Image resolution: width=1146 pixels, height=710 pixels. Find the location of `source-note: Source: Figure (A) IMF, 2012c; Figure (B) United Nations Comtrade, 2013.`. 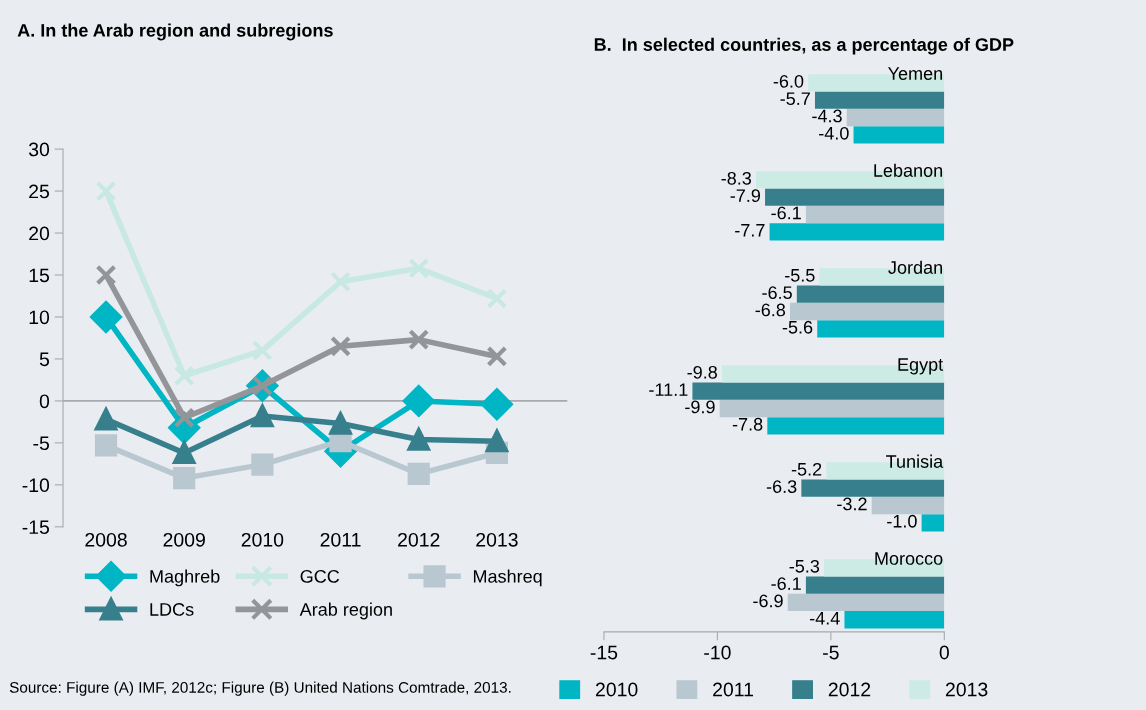

source-note: Source: Figure (A) IMF, 2012c; Figure (B) United Nations Comtrade, 2013. is located at coordinates (260, 688).